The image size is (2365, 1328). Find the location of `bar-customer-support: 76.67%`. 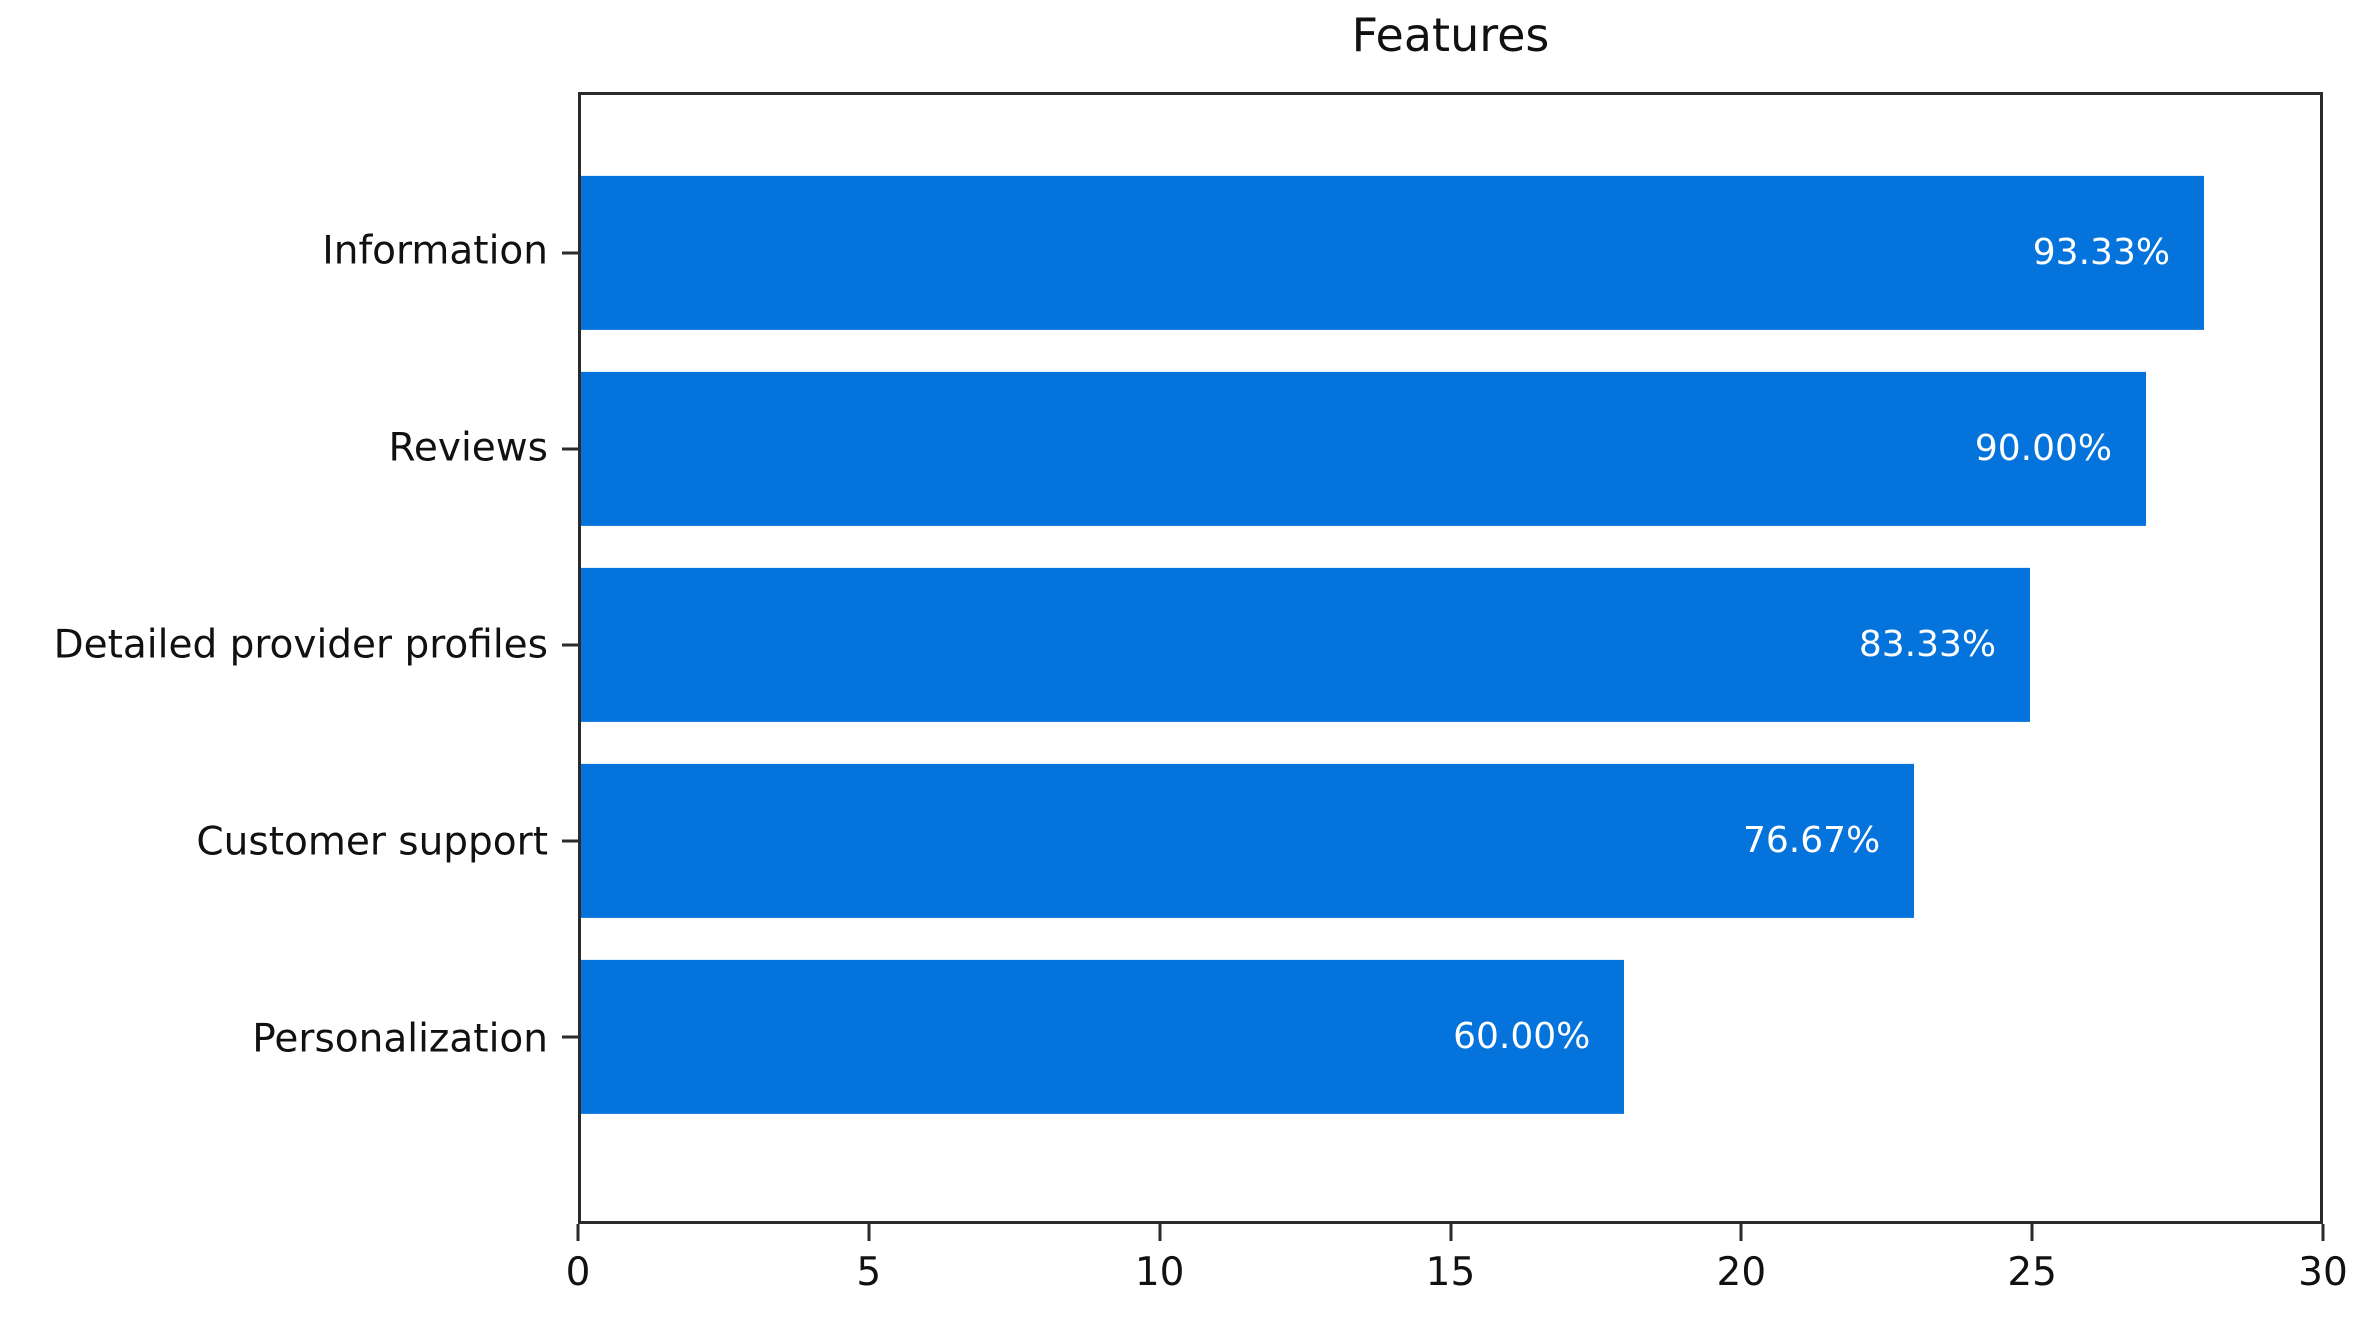

bar-customer-support: 76.67% is located at coordinates (1248, 841).